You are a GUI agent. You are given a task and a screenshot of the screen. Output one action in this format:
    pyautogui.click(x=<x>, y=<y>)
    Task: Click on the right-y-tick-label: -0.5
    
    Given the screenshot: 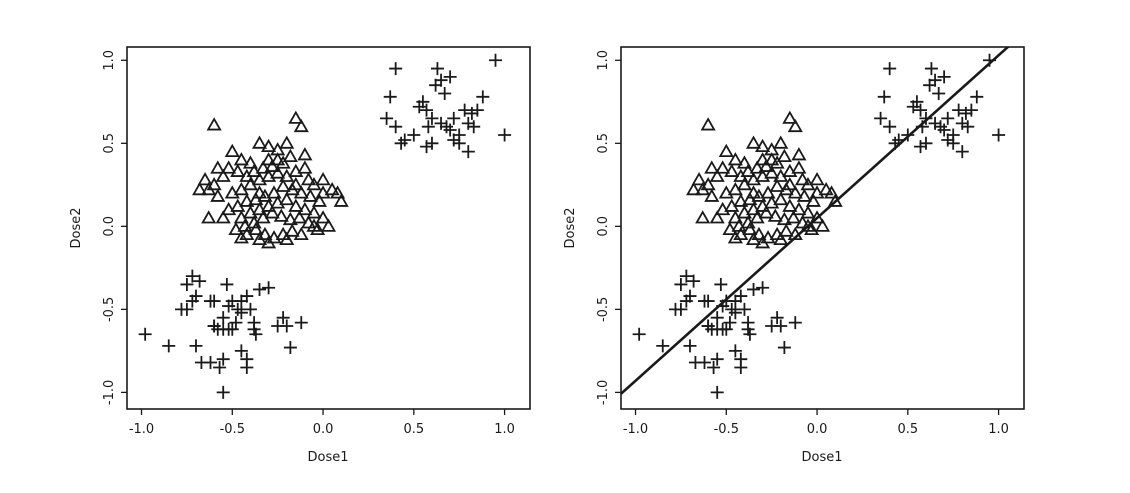 What is the action you would take?
    pyautogui.click(x=603, y=309)
    